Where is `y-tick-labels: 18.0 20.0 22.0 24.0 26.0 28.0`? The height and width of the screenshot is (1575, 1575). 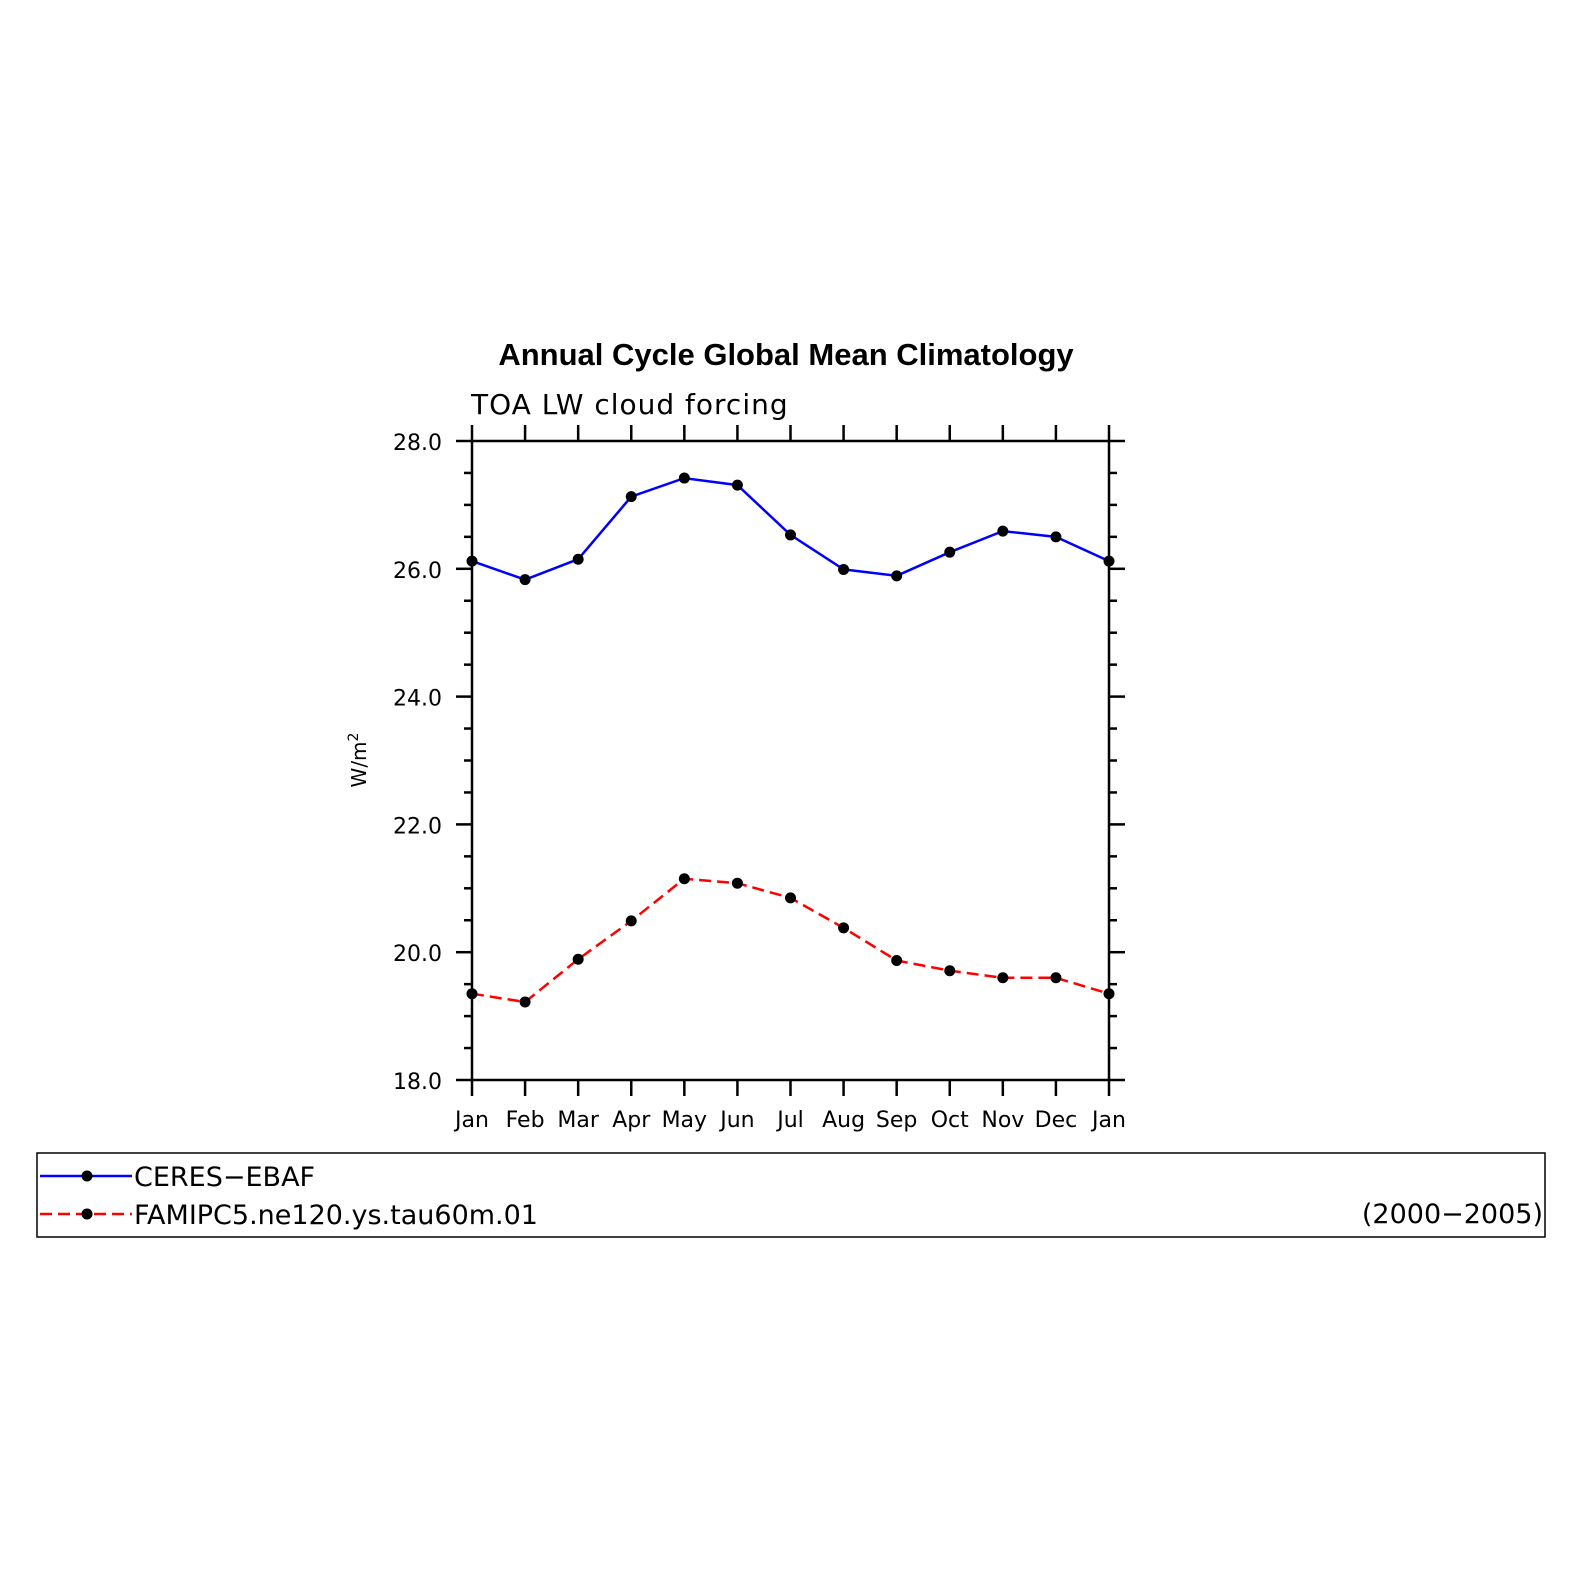 y-tick-labels: 18.0 20.0 22.0 24.0 26.0 28.0 is located at coordinates (417, 763).